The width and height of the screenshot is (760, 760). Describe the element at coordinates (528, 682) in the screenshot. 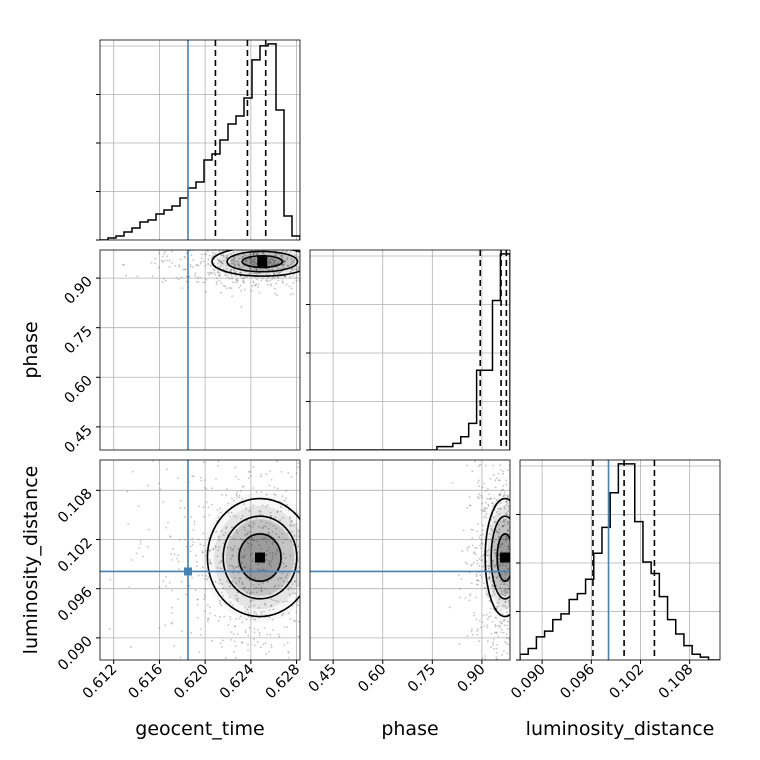

I see `x-tick-label-luminosity_distance: 0.090` at that location.